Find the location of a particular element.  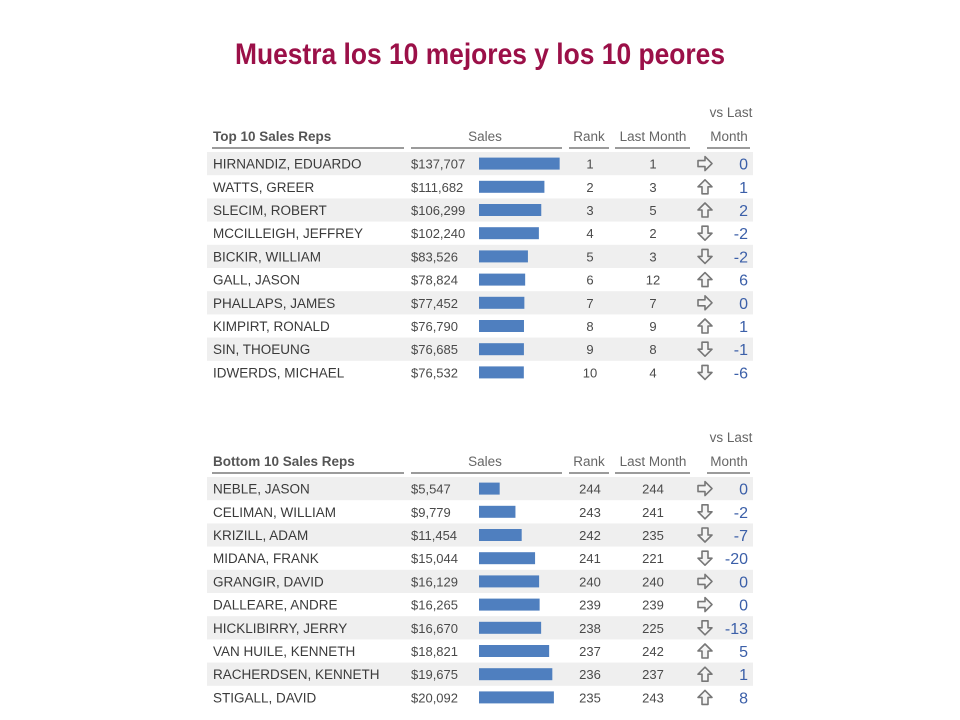

sales-value-label: $102,240 is located at coordinates (438, 233).